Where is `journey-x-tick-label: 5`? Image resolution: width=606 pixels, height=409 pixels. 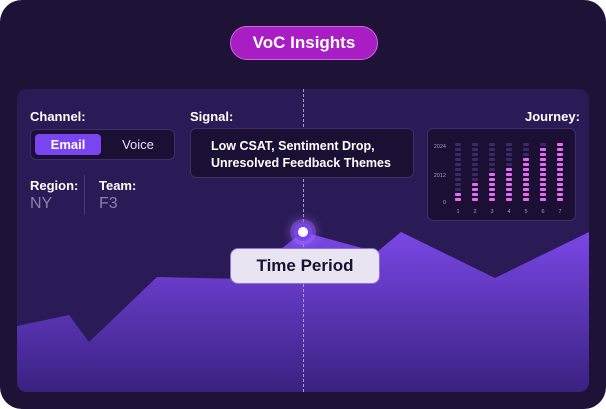 journey-x-tick-label: 5 is located at coordinates (525, 212).